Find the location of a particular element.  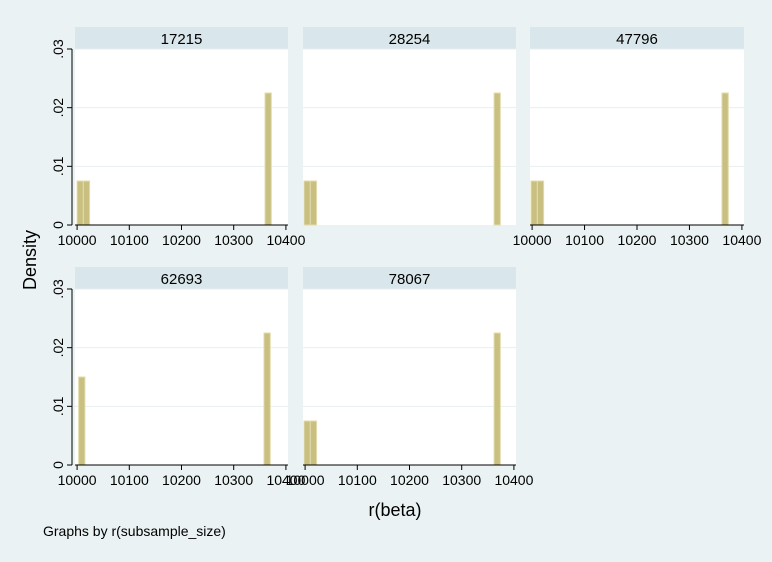

panel-17215: 17215 0 .01 .02 .03 10000 10100 10200 10300 10400 is located at coordinates (178, 137).